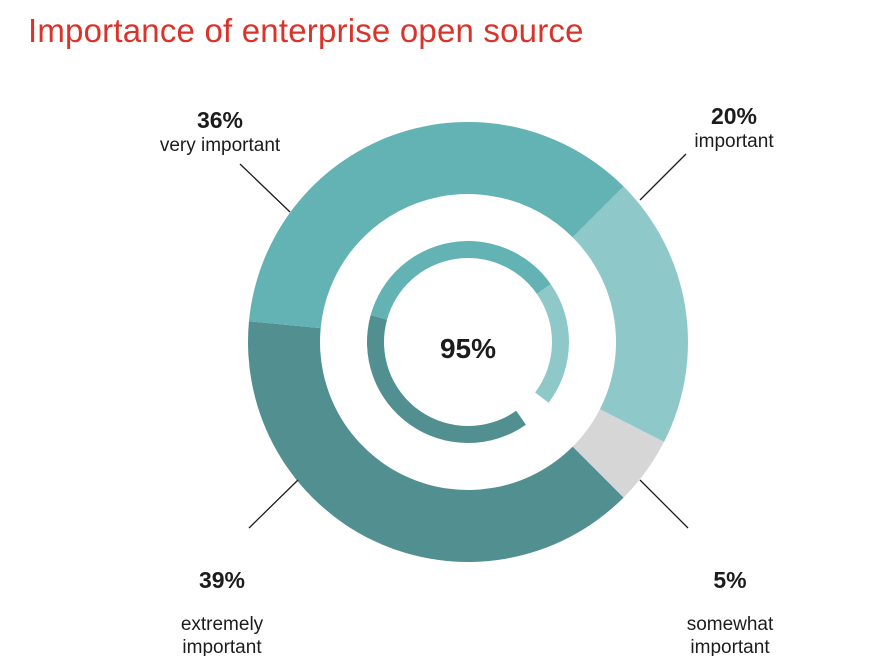 The height and width of the screenshot is (656, 880). Describe the element at coordinates (664, 504) in the screenshot. I see `leader-somewhat-important` at that location.